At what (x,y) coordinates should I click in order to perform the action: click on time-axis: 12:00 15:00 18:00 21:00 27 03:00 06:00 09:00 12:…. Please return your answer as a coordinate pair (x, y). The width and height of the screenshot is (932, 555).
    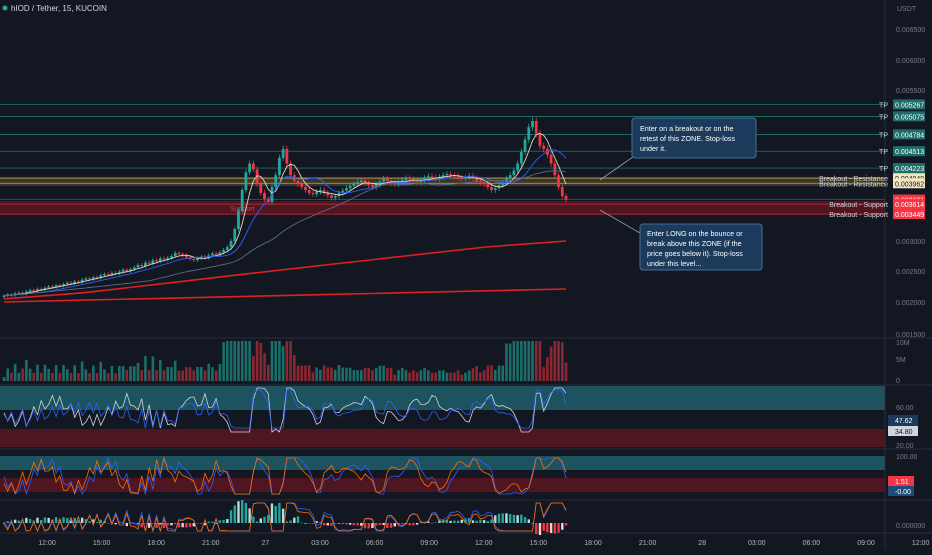
    Looking at the image, I should click on (483, 543).